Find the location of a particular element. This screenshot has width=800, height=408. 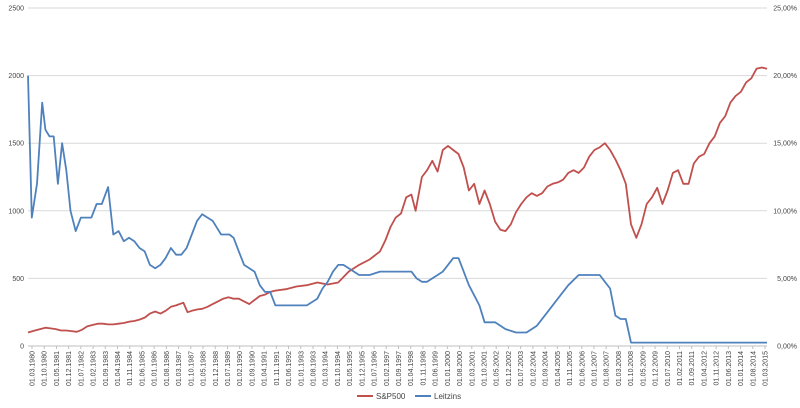

x-tick-label: 01.02.1990 is located at coordinates (240, 368).